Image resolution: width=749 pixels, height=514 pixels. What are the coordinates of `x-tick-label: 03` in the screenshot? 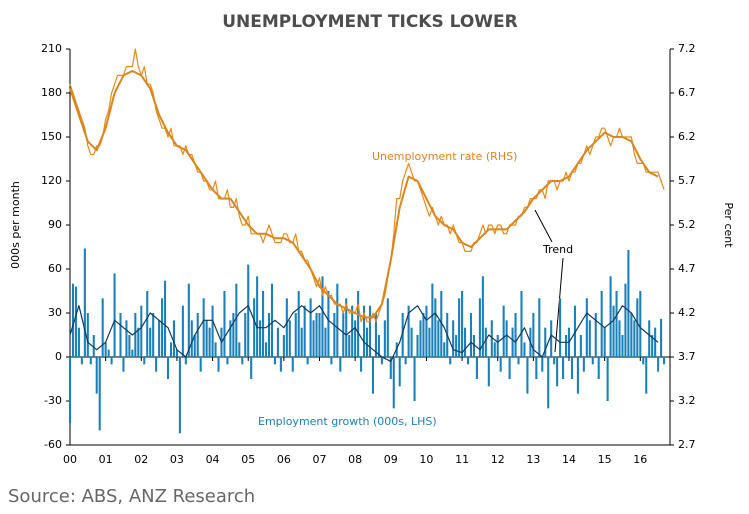 It's located at (177, 459).